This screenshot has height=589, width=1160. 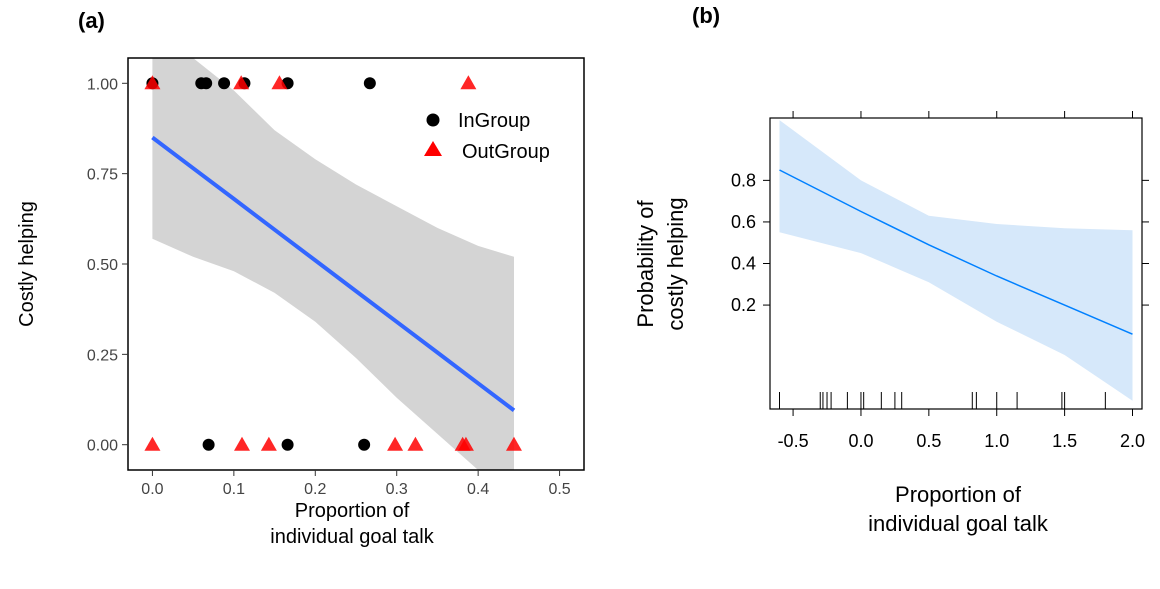 I want to click on panel-b-y-tick-label: 0.8, so click(x=743, y=180).